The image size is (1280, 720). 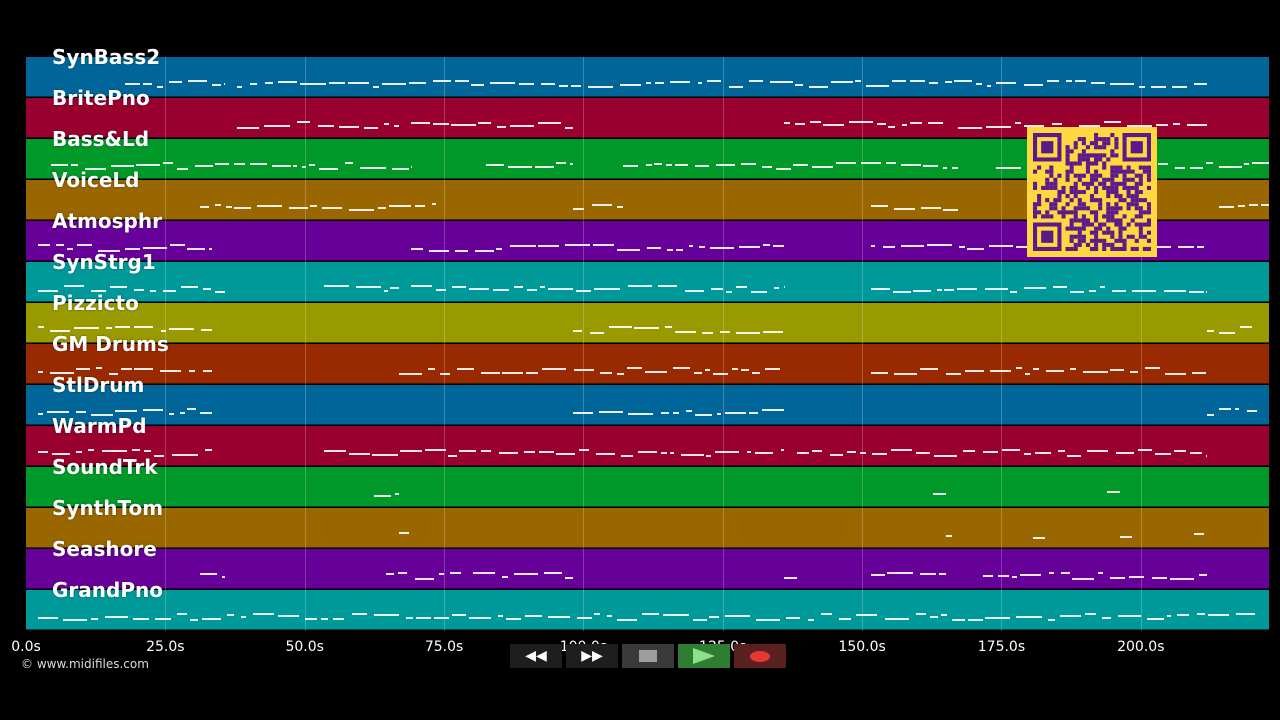 I want to click on track-row, so click(x=647, y=446).